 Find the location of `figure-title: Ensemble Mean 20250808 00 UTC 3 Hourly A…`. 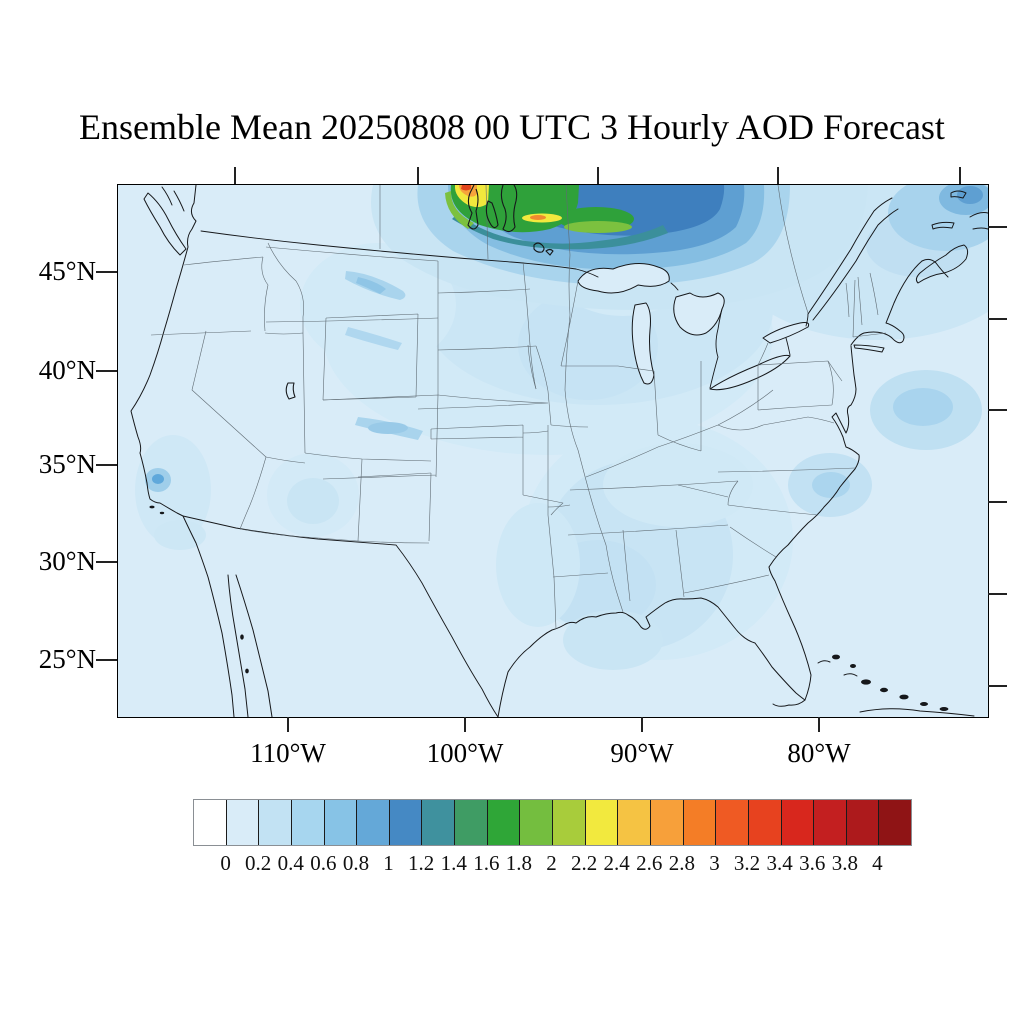

figure-title: Ensemble Mean 20250808 00 UTC 3 Hourly A… is located at coordinates (512, 127).